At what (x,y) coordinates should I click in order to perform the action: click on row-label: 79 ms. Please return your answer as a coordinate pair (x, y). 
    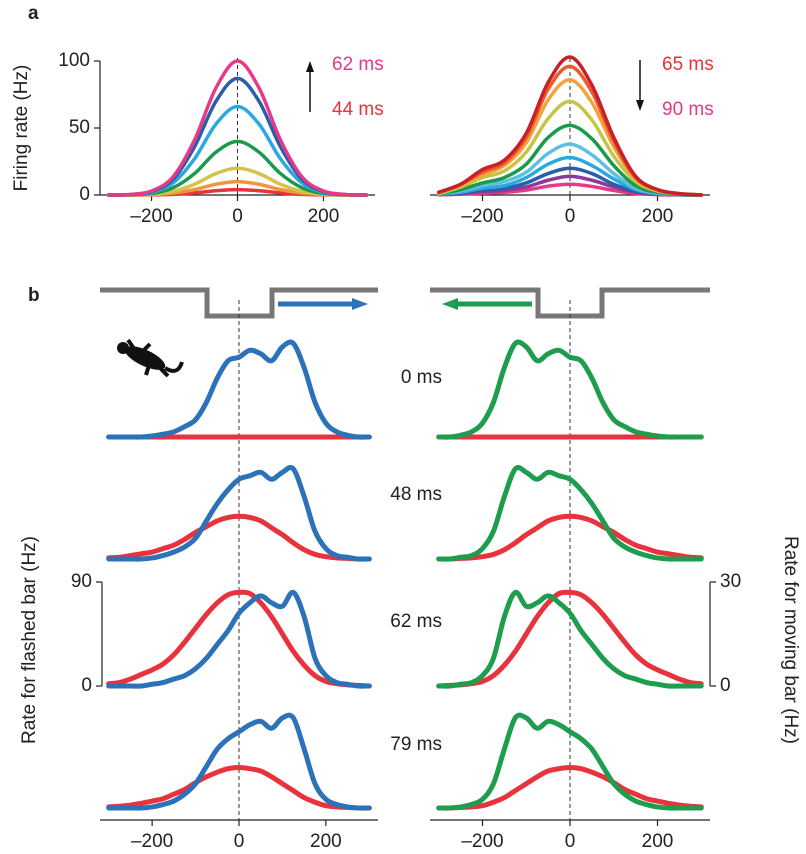
    Looking at the image, I should click on (416, 744).